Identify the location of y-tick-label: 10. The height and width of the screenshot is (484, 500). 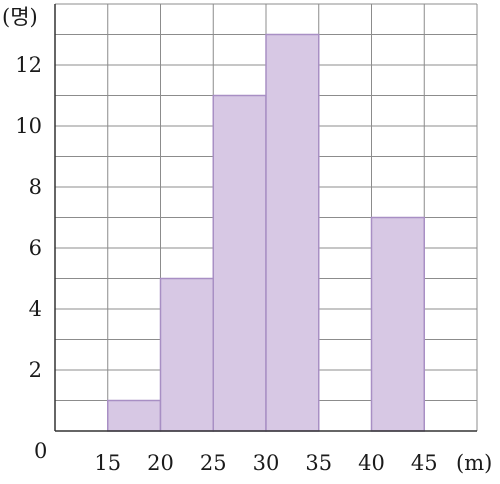
(28, 126).